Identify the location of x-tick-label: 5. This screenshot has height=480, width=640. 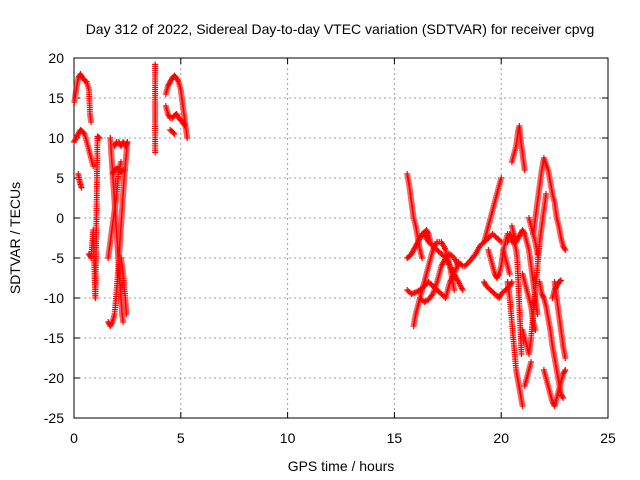
(181, 438).